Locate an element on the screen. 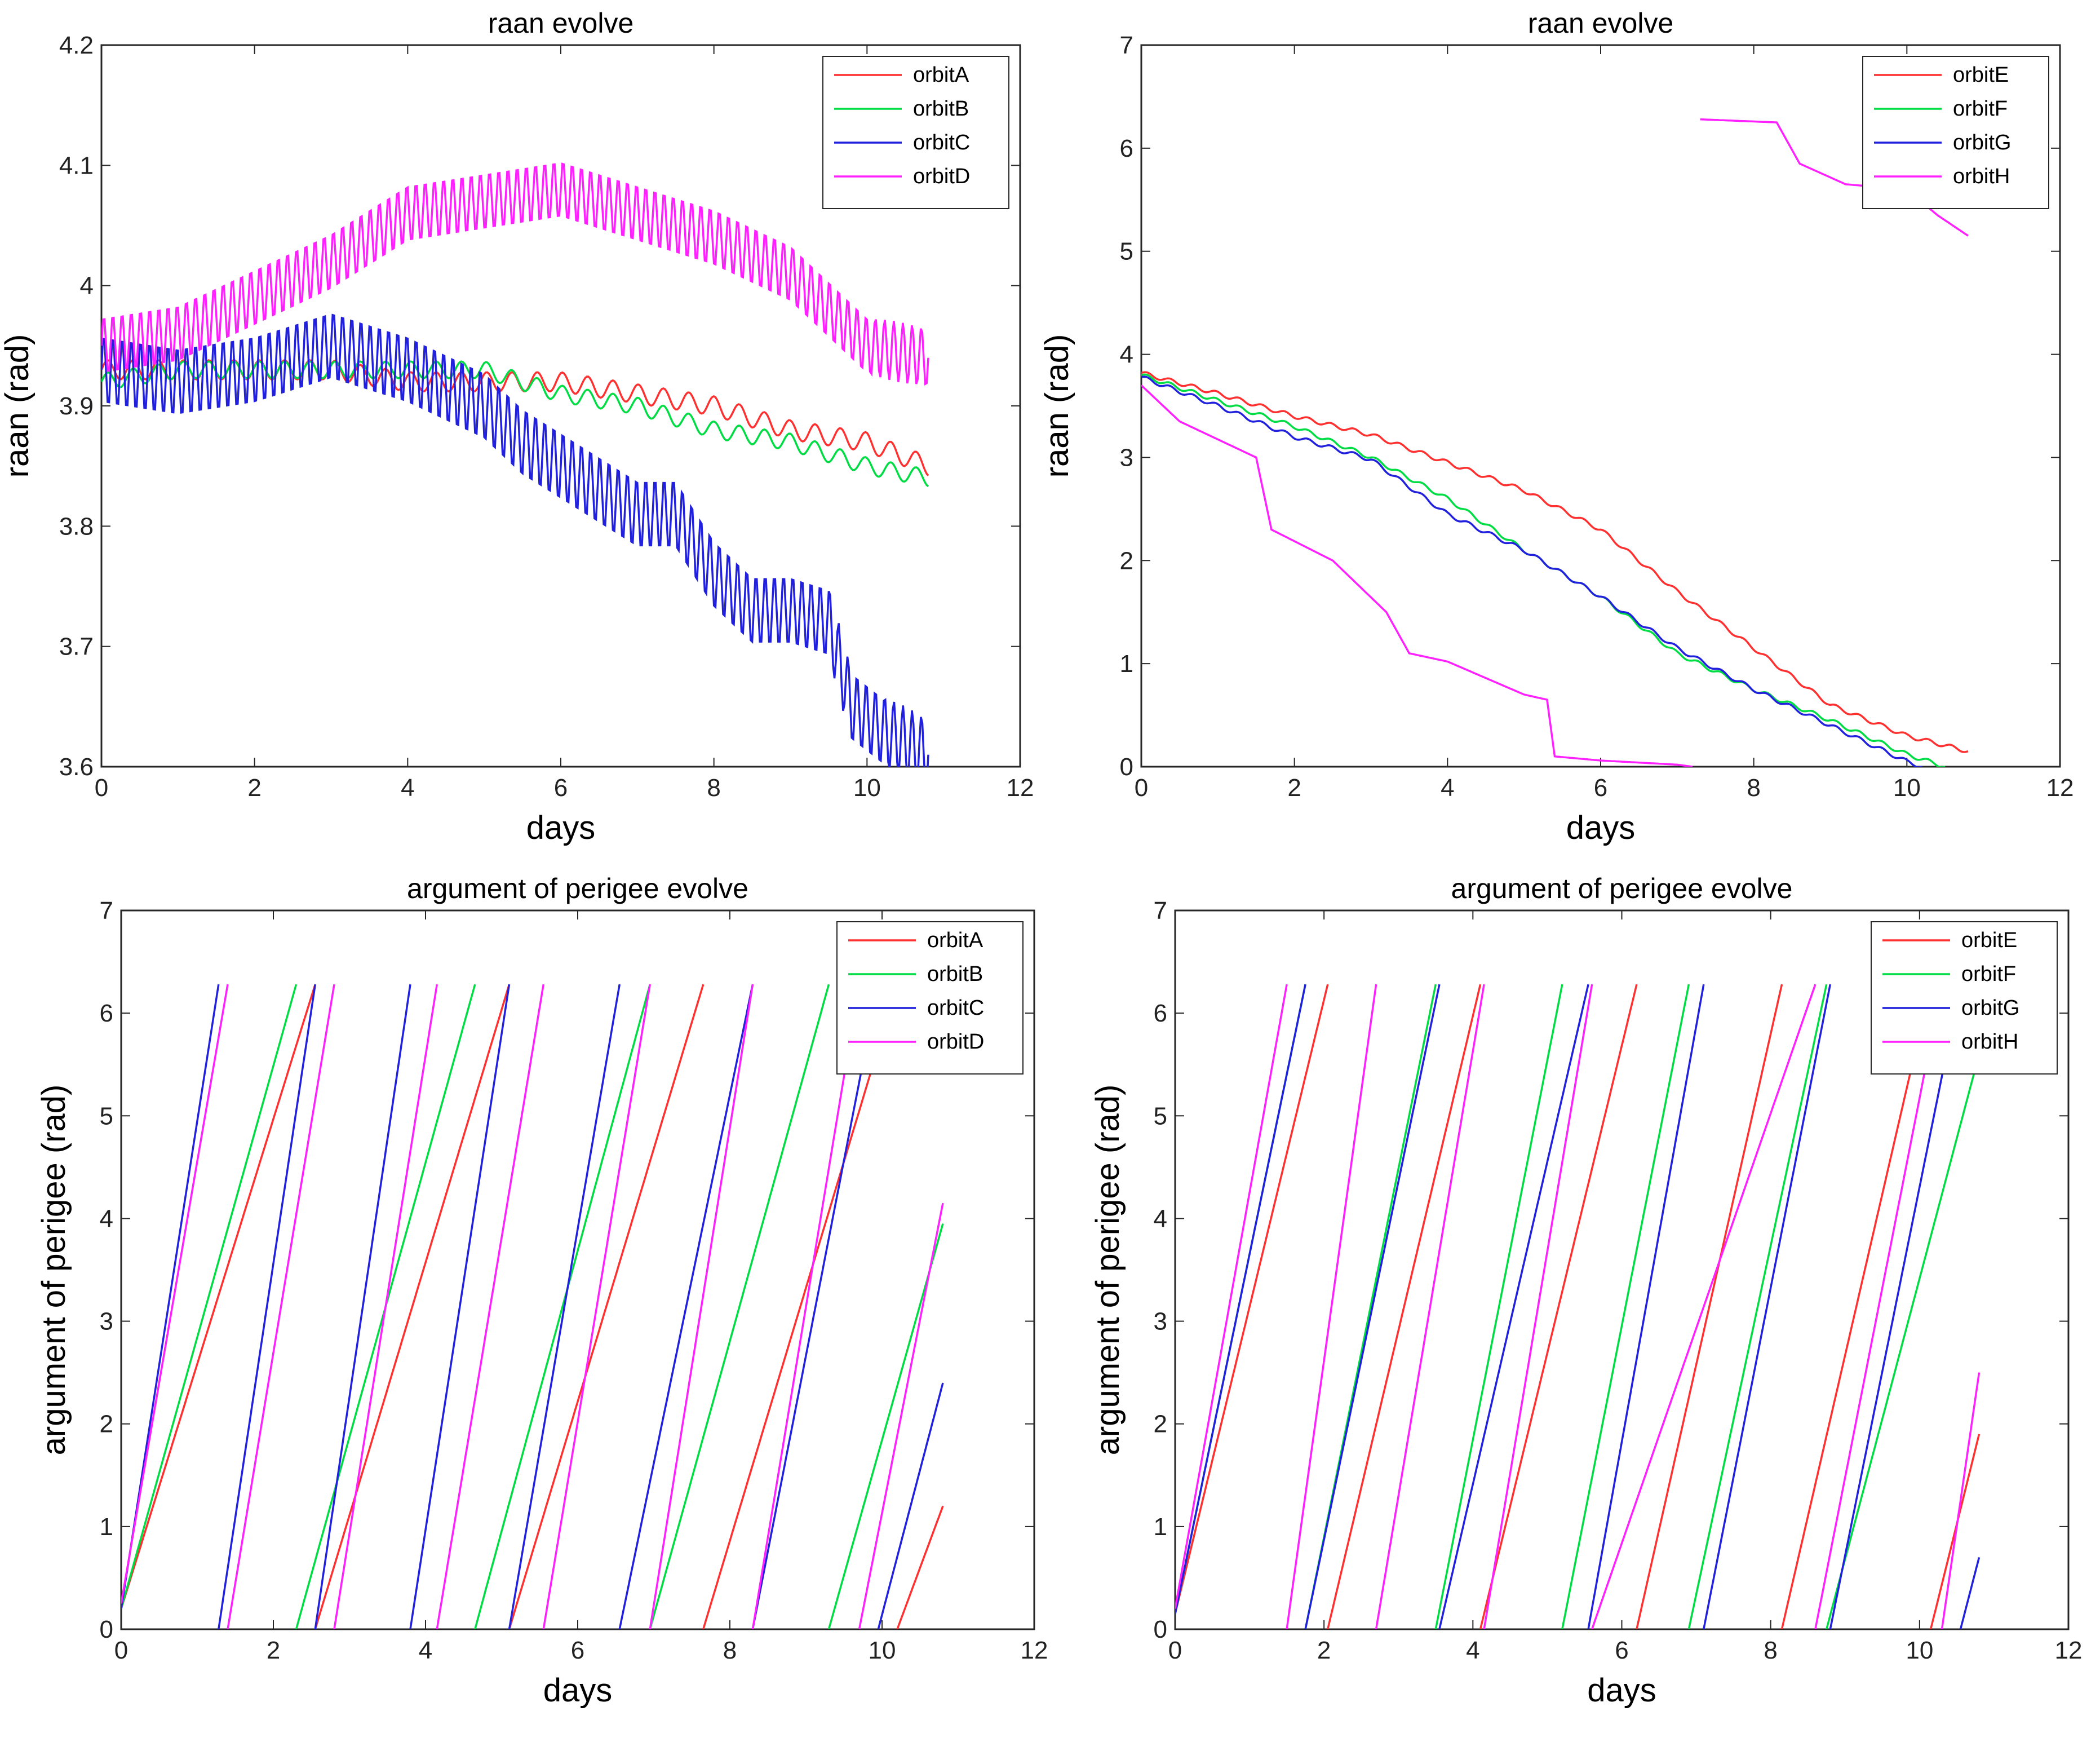 This screenshot has width=2100, height=1742. series-line-orbitA is located at coordinates (532, 1306).